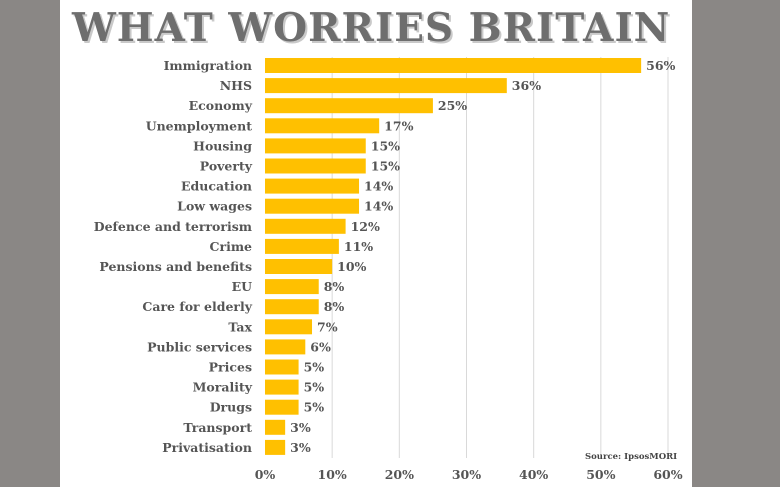 The image size is (780, 487). Describe the element at coordinates (533, 474) in the screenshot. I see `x-tick-label: 40%` at that location.